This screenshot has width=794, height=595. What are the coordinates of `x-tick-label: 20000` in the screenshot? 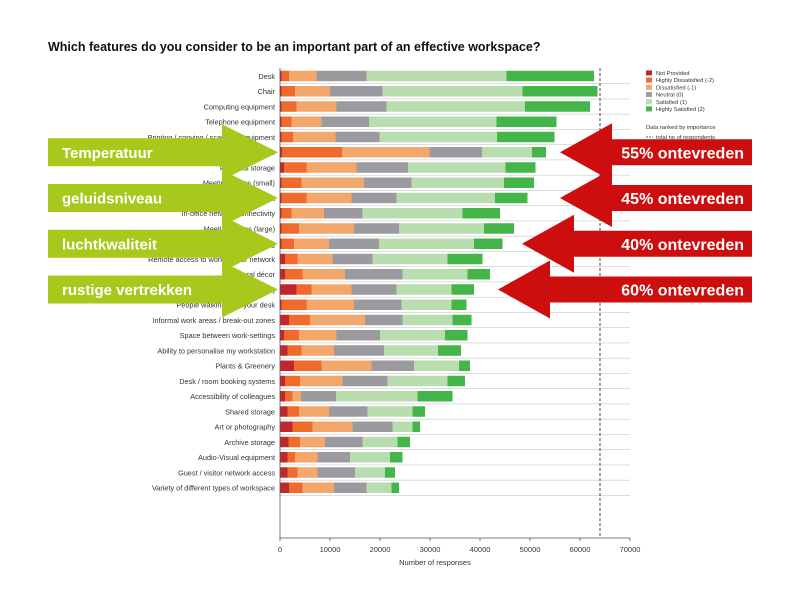 It's located at (380, 549).